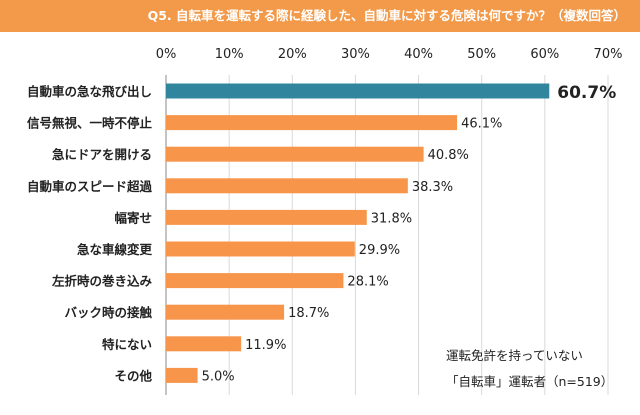 This screenshot has width=640, height=415. I want to click on x-tick-label: 30%, so click(355, 54).